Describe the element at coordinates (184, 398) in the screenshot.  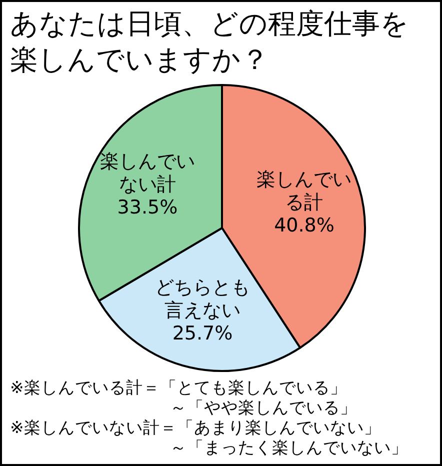
I see `text: ※楽しんでいる計＝「とても楽しんでいる」～「やや楽しんでいる」` at that location.